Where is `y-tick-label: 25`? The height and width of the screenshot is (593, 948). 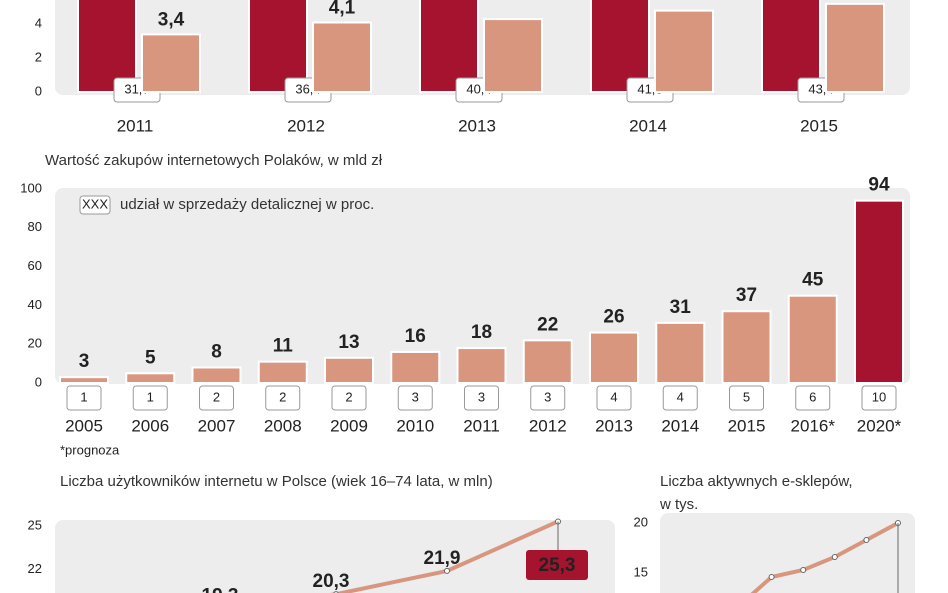
y-tick-label: 25 is located at coordinates (35, 524).